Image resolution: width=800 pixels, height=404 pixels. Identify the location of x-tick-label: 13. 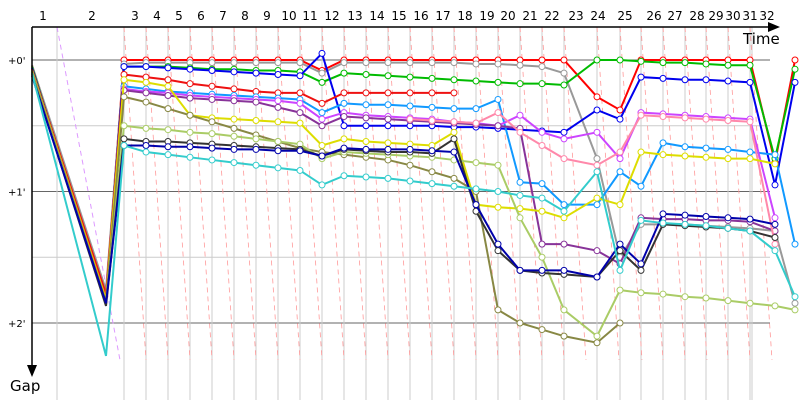
(354, 16).